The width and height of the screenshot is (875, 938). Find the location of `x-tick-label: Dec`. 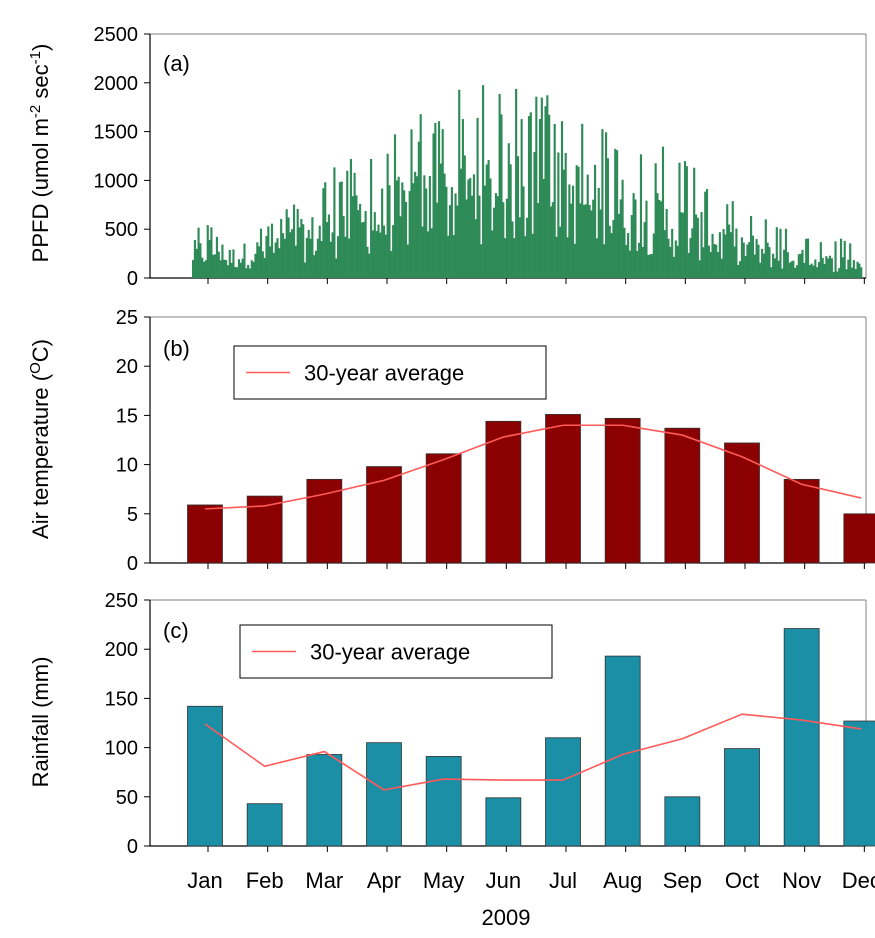

x-tick-label: Dec is located at coordinates (858, 880).